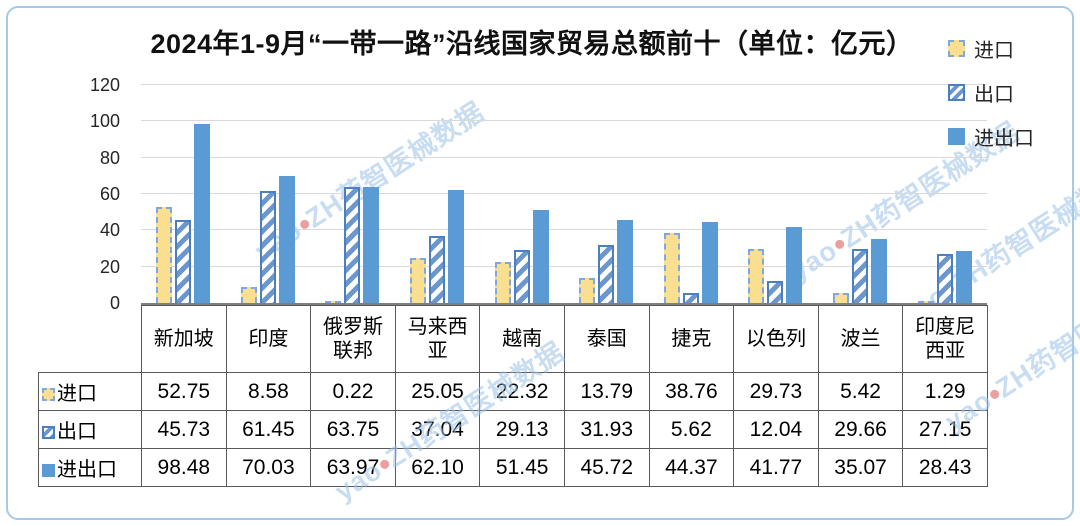 This screenshot has width=1080, height=526. Describe the element at coordinates (776, 429) in the screenshot. I see `value-cell: 12.04` at that location.